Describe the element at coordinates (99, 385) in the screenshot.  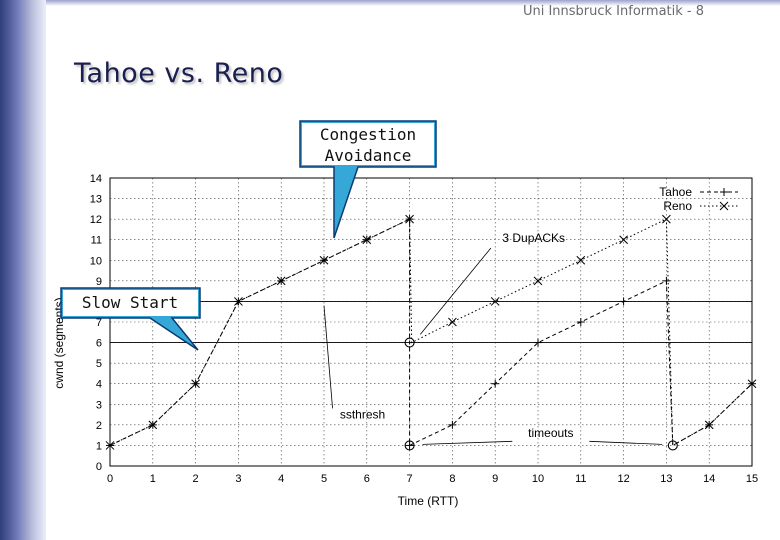
I see `y-tick-label: 4` at that location.